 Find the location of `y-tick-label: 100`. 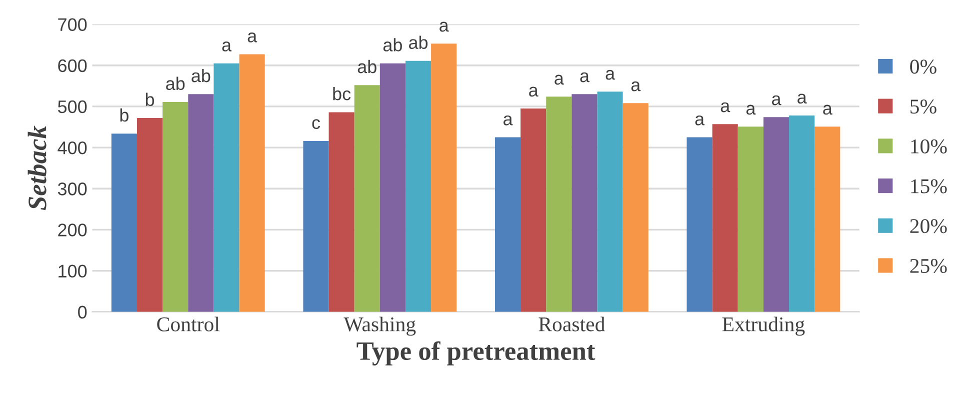

y-tick-label: 100 is located at coordinates (72, 271).